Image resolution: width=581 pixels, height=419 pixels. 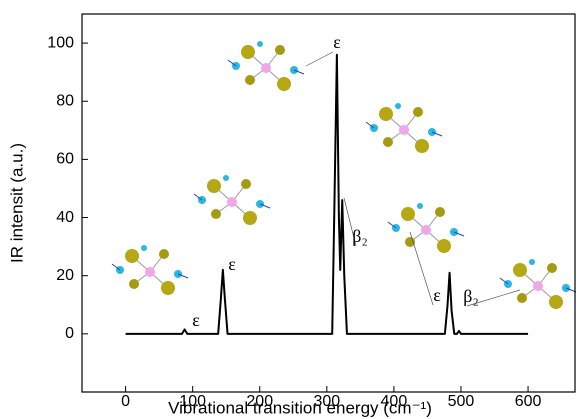 What do you see at coordinates (326, 401) in the screenshot?
I see `x-tick-label: 300` at bounding box center [326, 401].